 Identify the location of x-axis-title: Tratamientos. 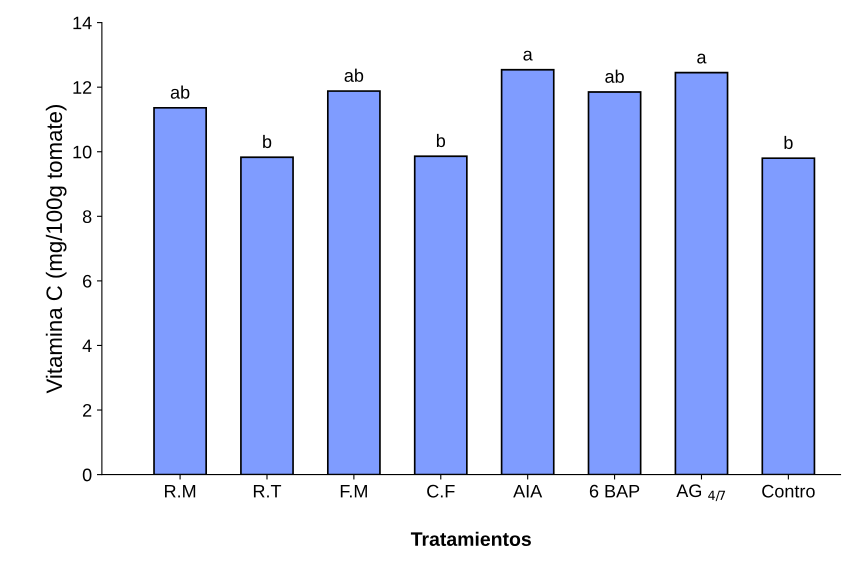
(470, 539).